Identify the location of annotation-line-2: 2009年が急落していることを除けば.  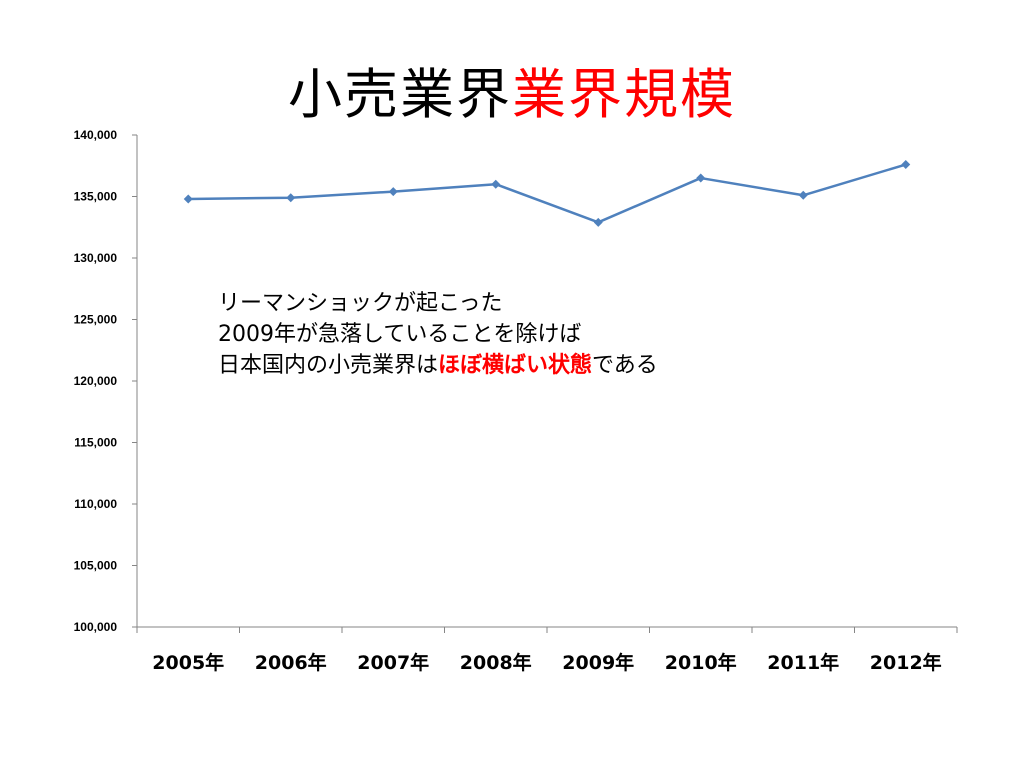
(400, 334).